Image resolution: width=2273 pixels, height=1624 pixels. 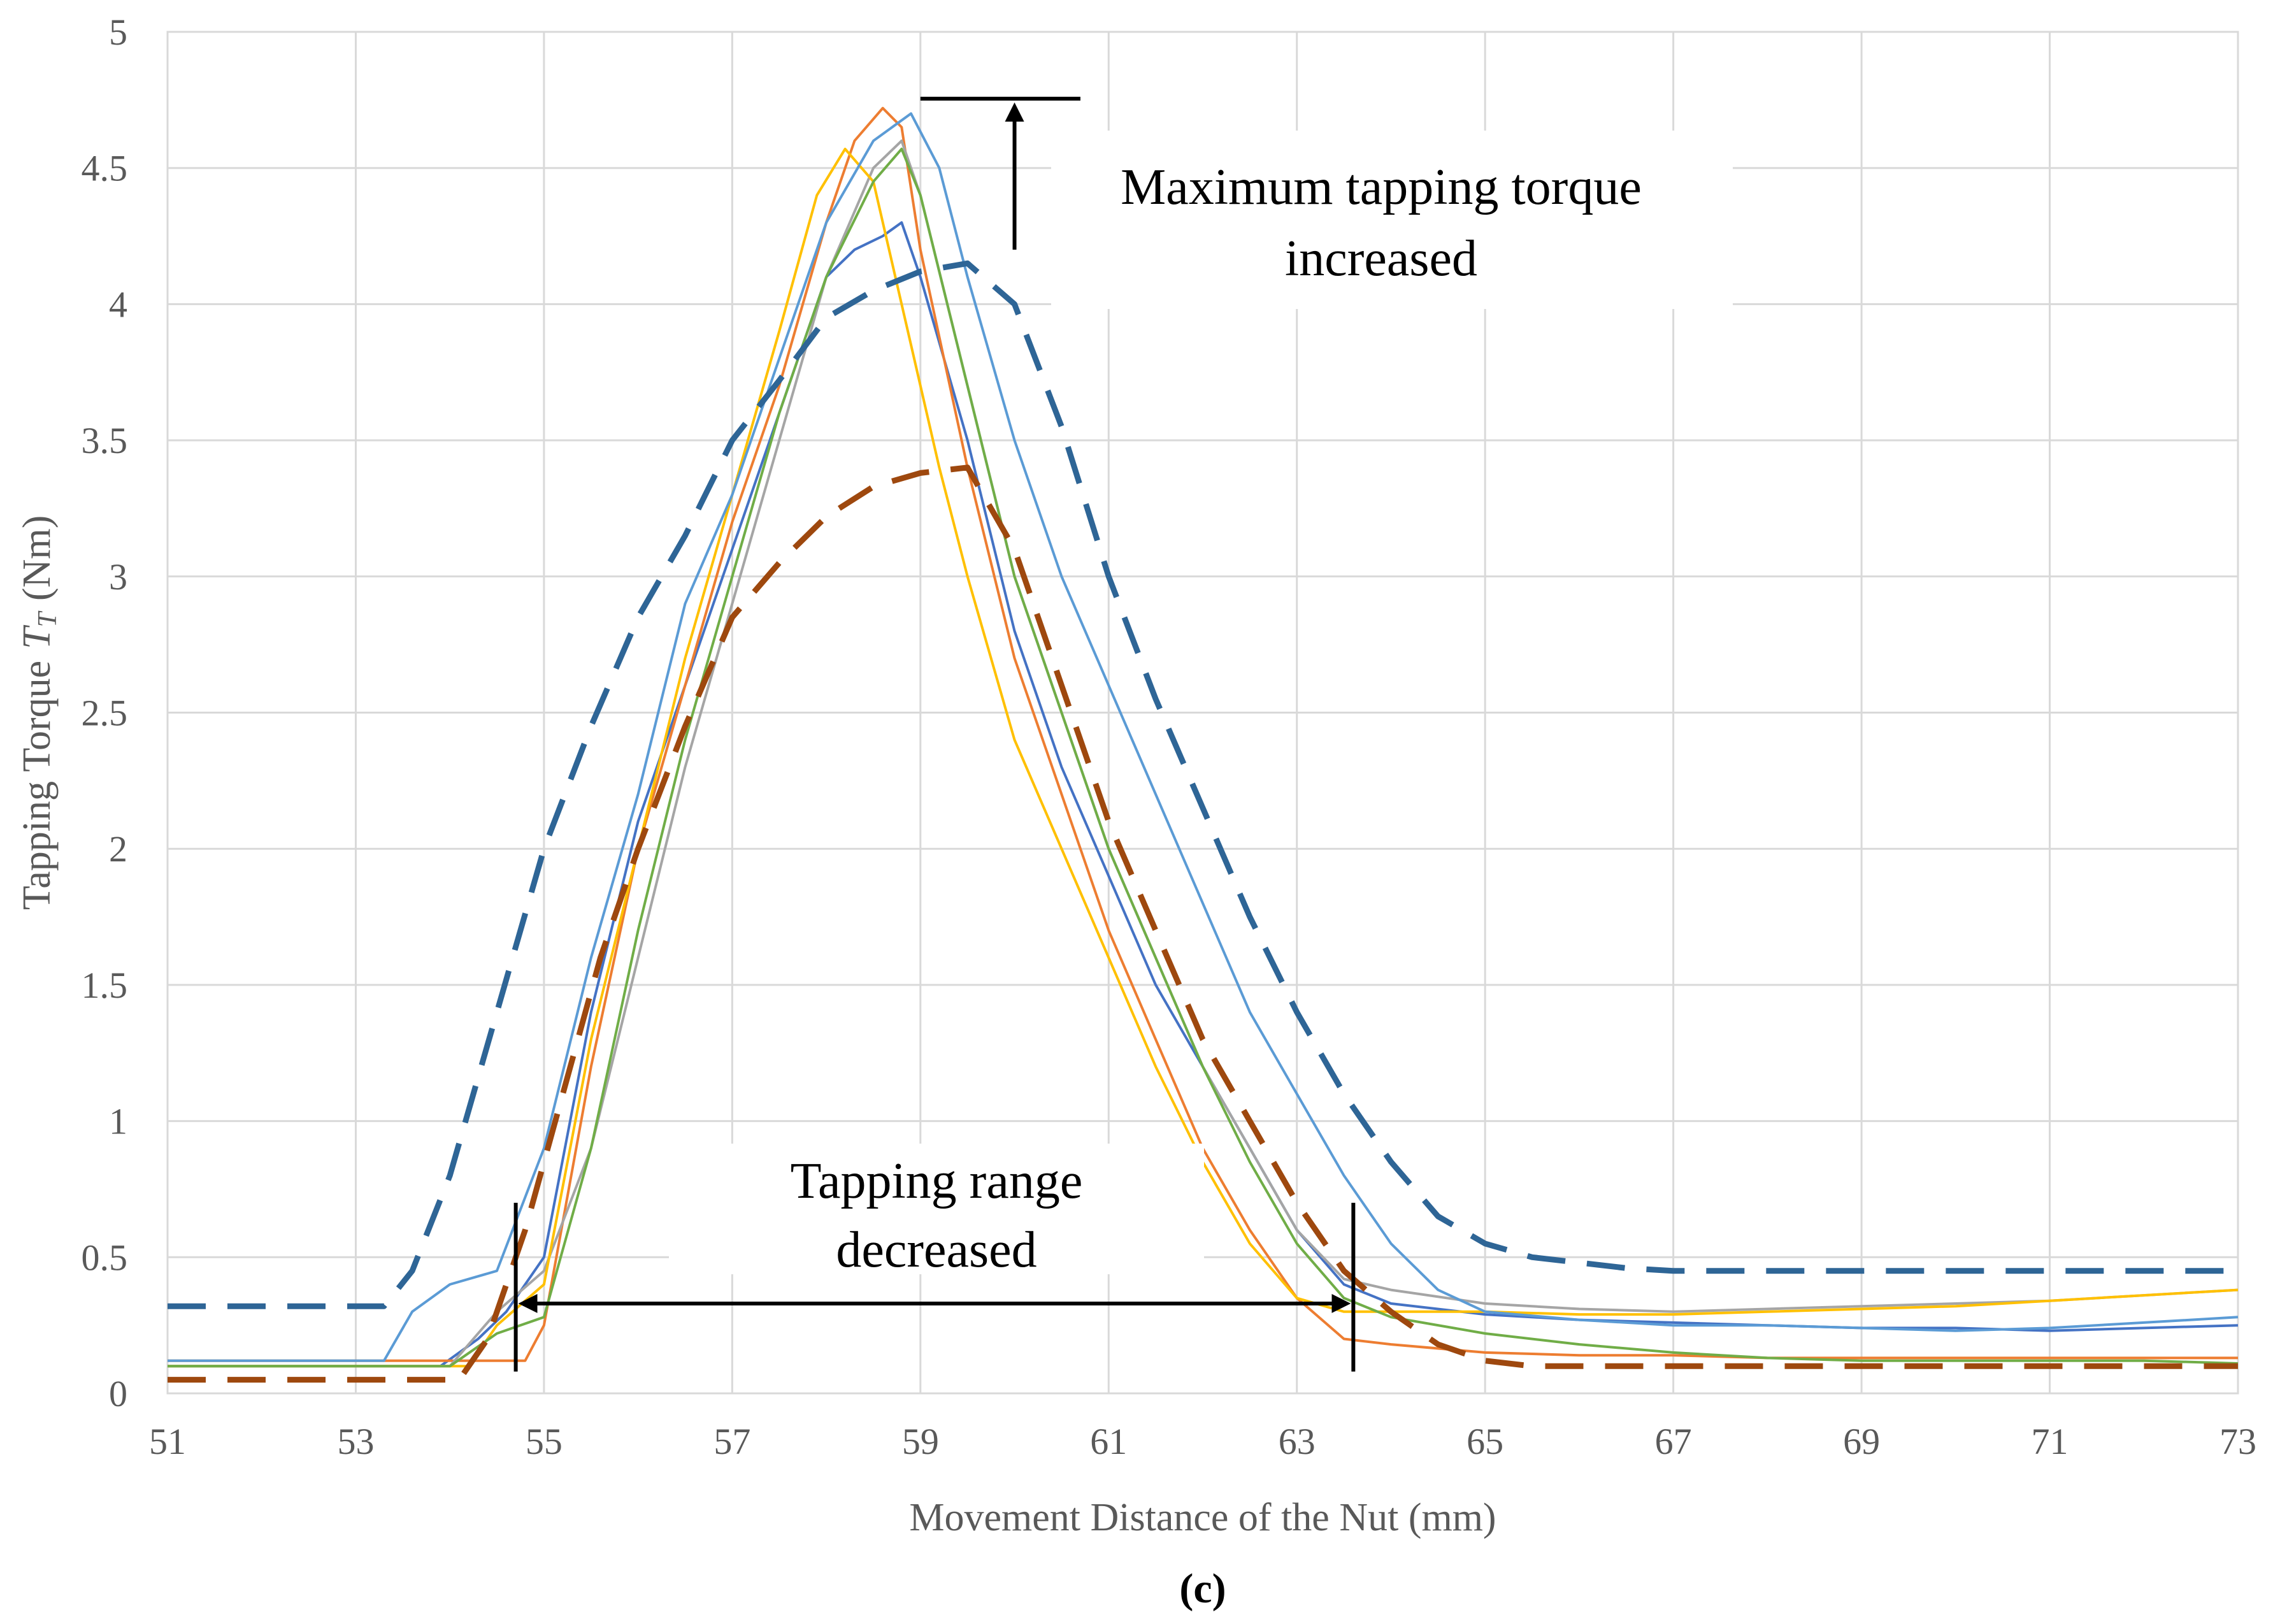 I want to click on x-tick-label: 71, so click(x=2050, y=1441).